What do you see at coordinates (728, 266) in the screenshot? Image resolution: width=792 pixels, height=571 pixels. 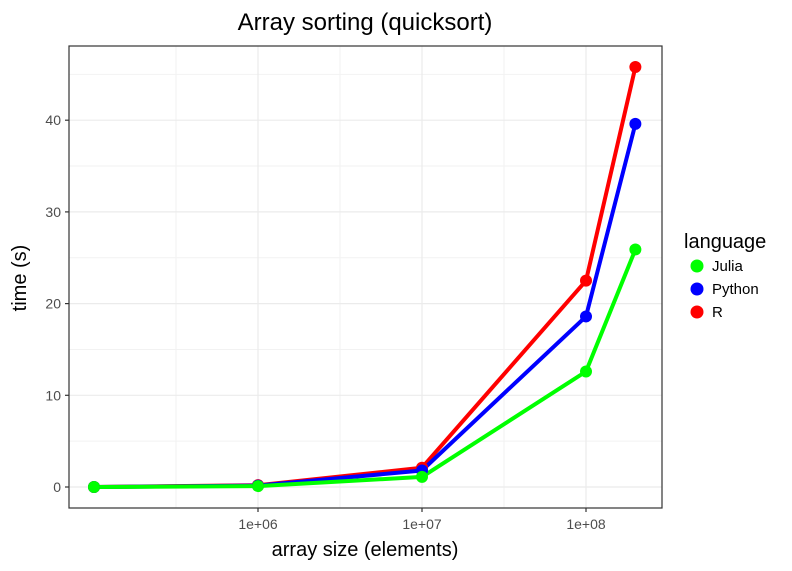 I see `legend-label-julia: Julia` at bounding box center [728, 266].